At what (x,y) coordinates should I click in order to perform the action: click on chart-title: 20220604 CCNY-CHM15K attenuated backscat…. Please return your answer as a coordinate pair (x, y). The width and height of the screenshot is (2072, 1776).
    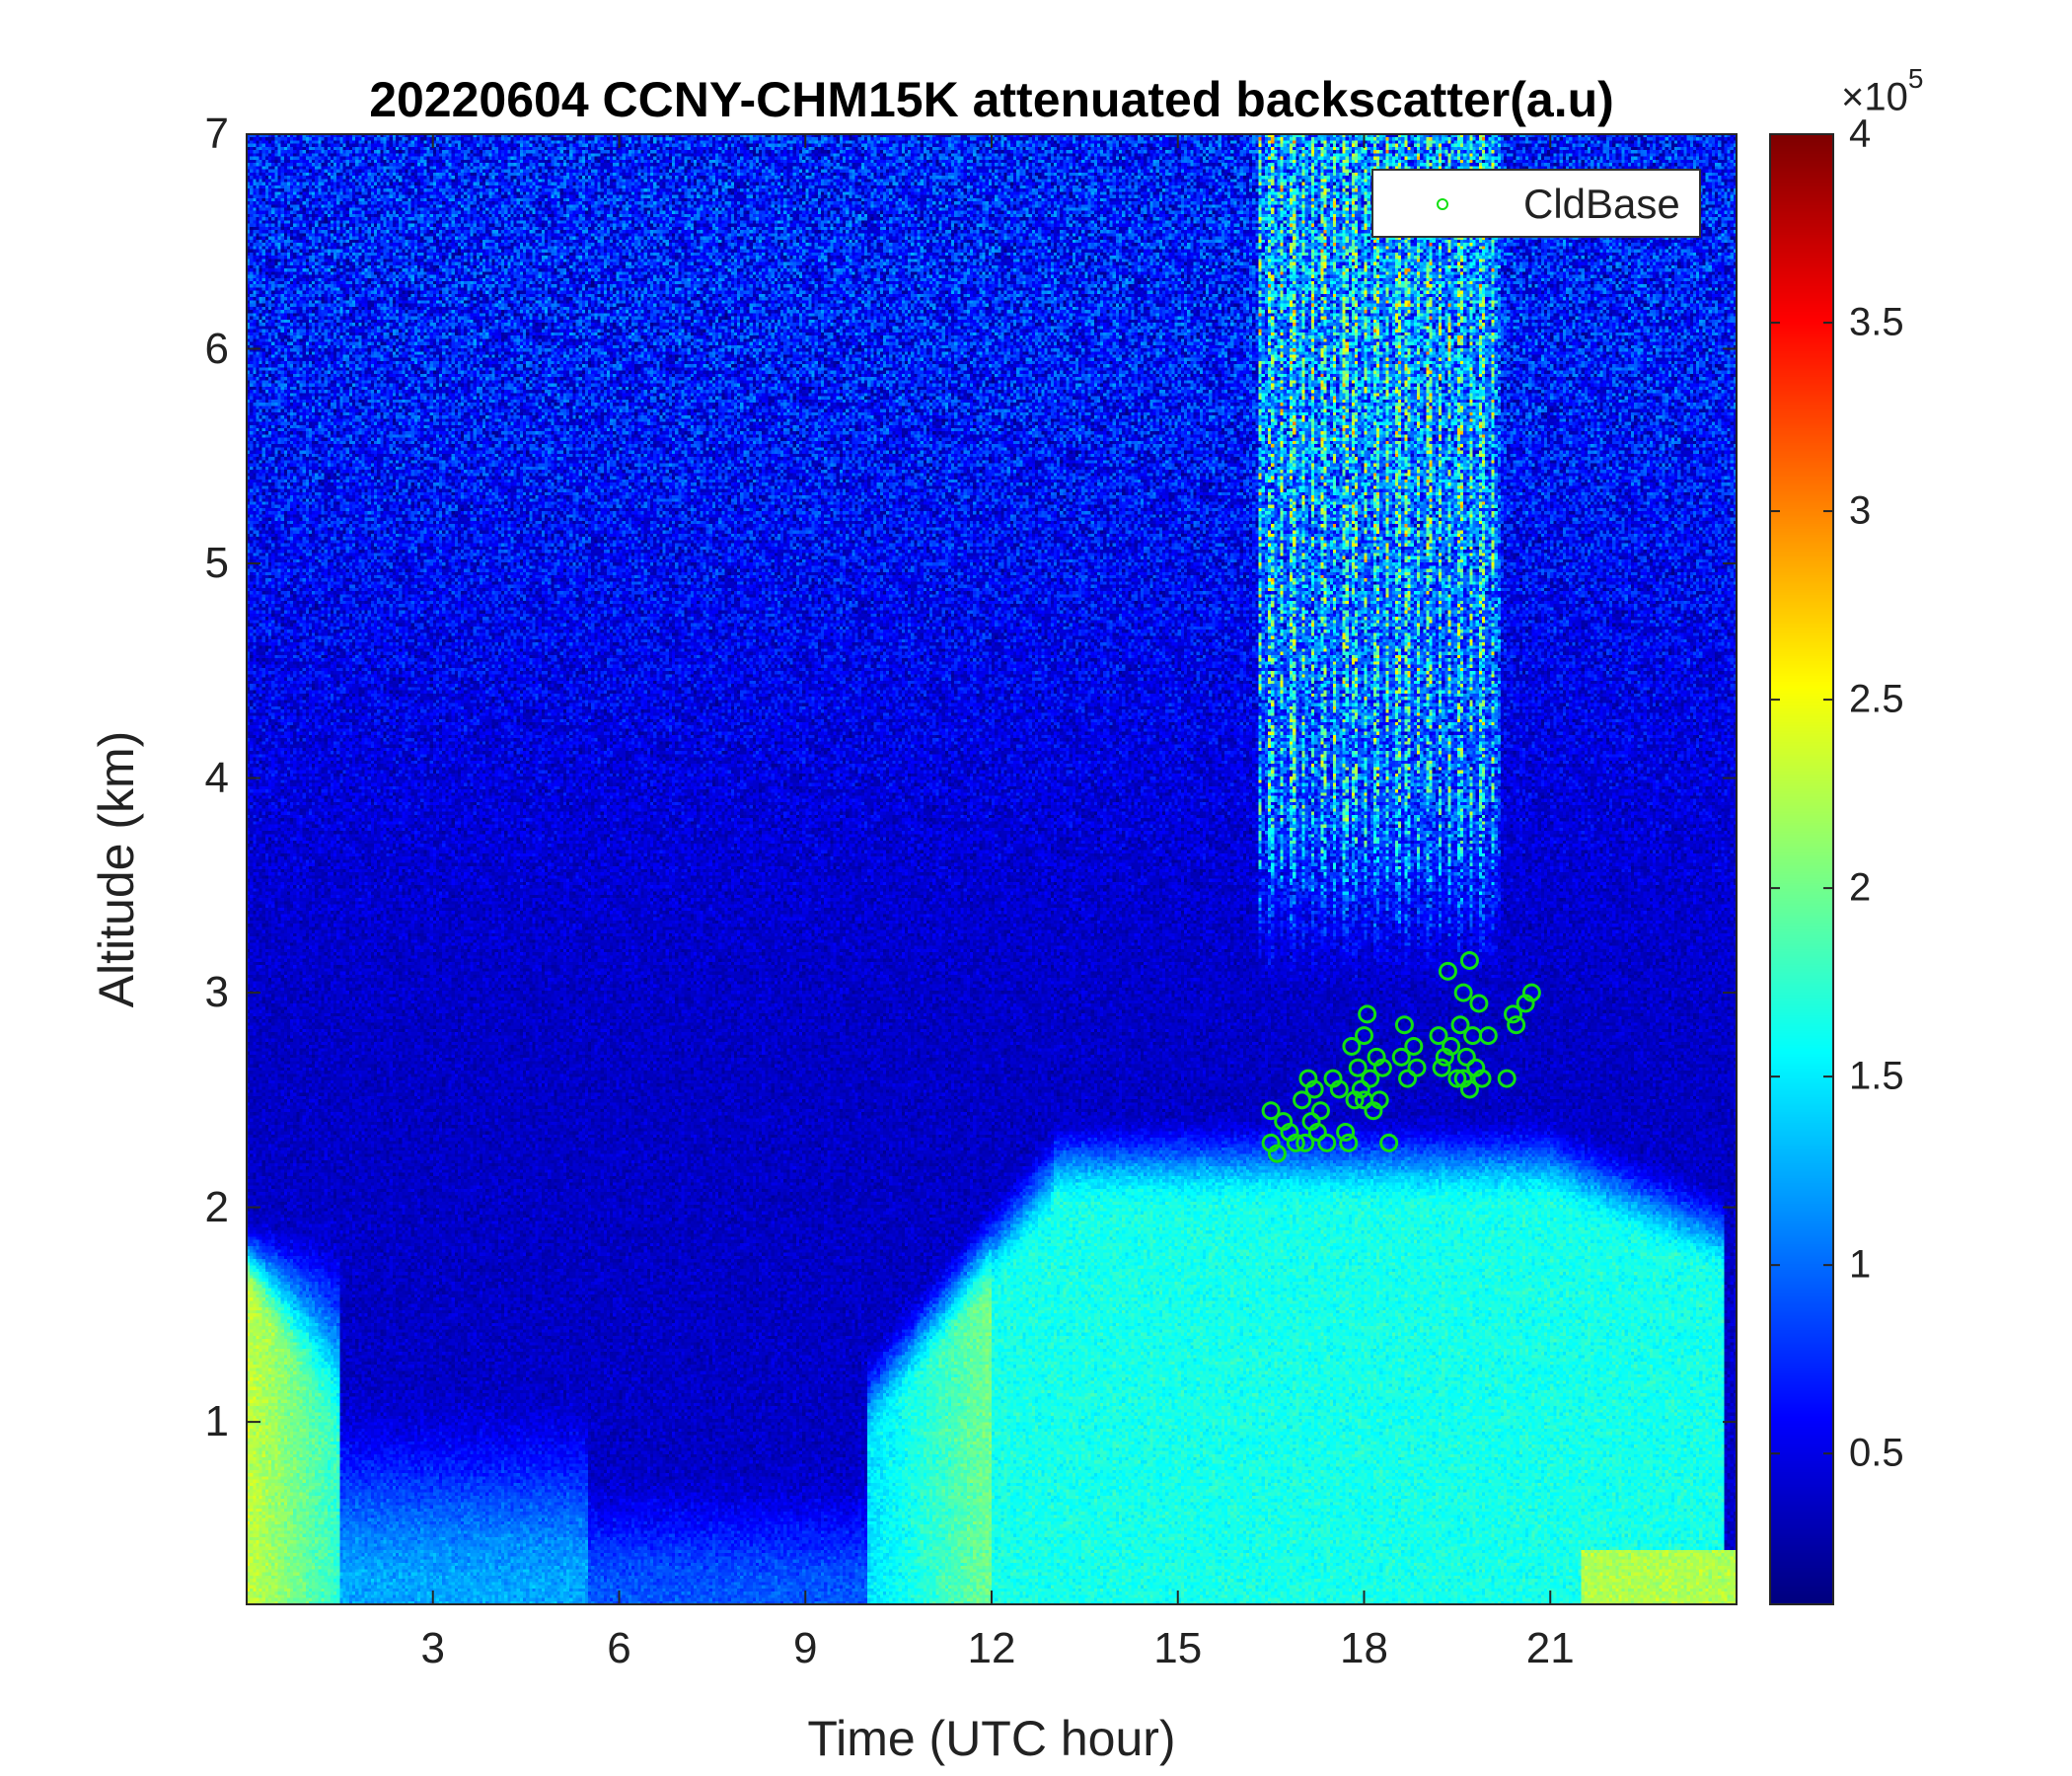
    Looking at the image, I should click on (992, 99).